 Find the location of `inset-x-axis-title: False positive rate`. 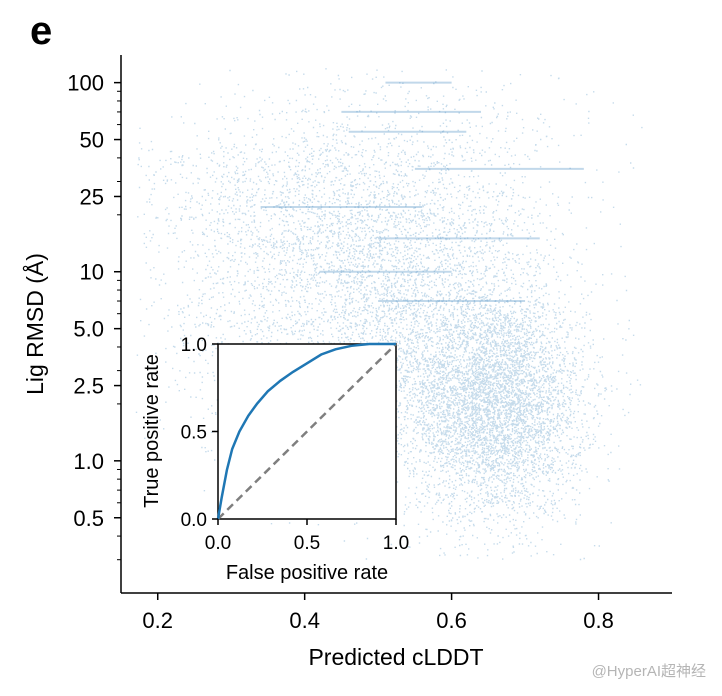

inset-x-axis-title: False positive rate is located at coordinates (307, 573).